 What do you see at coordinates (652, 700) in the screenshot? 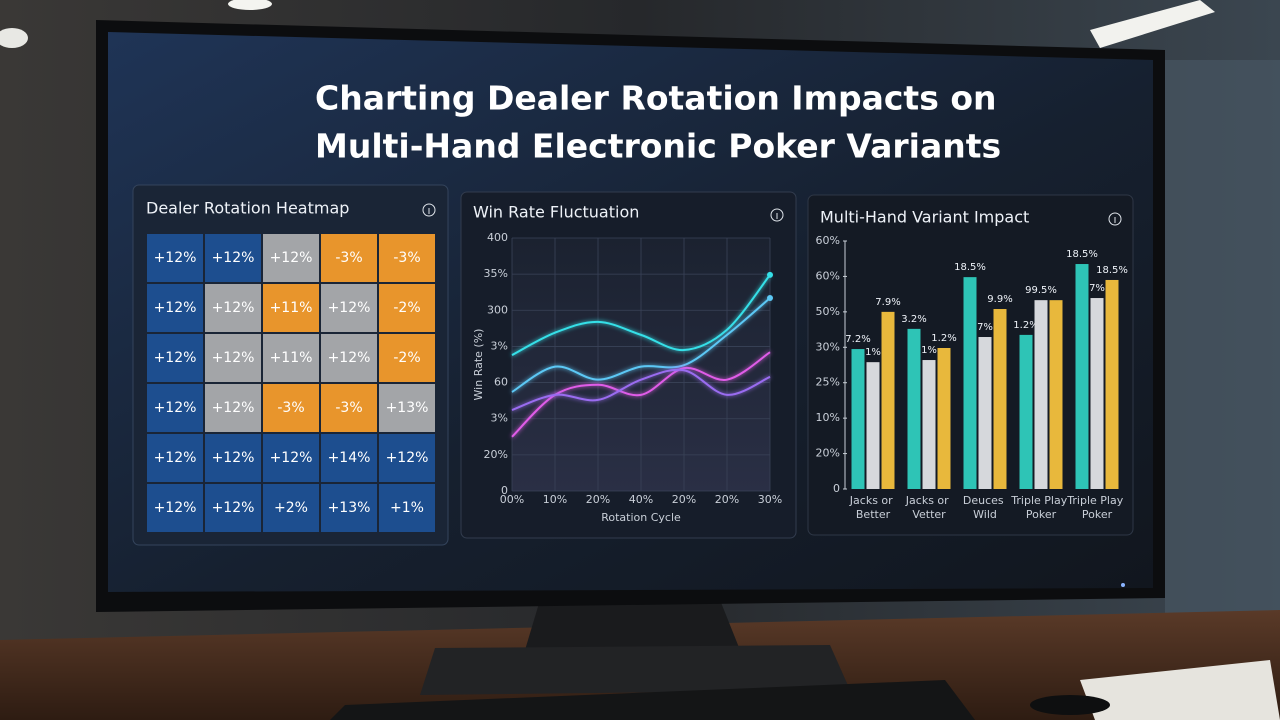
I see `keyboard` at bounding box center [652, 700].